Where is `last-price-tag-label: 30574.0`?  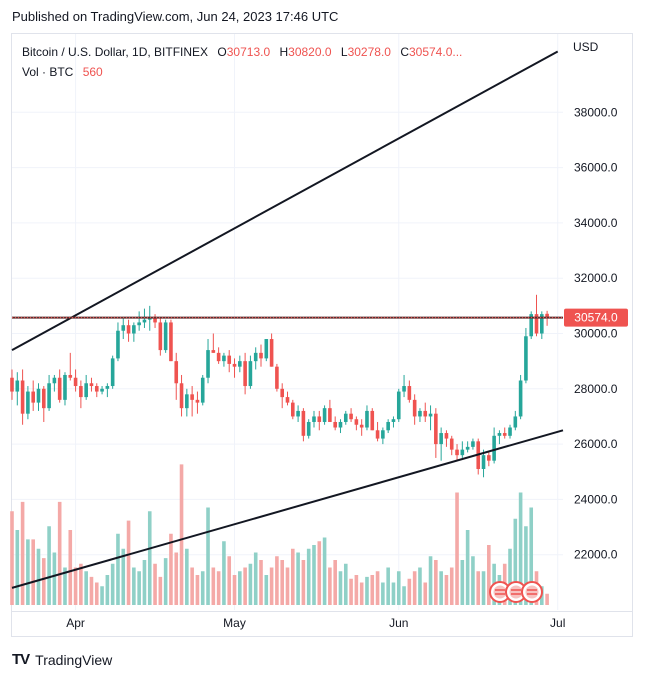
last-price-tag-label: 30574.0 is located at coordinates (596, 318).